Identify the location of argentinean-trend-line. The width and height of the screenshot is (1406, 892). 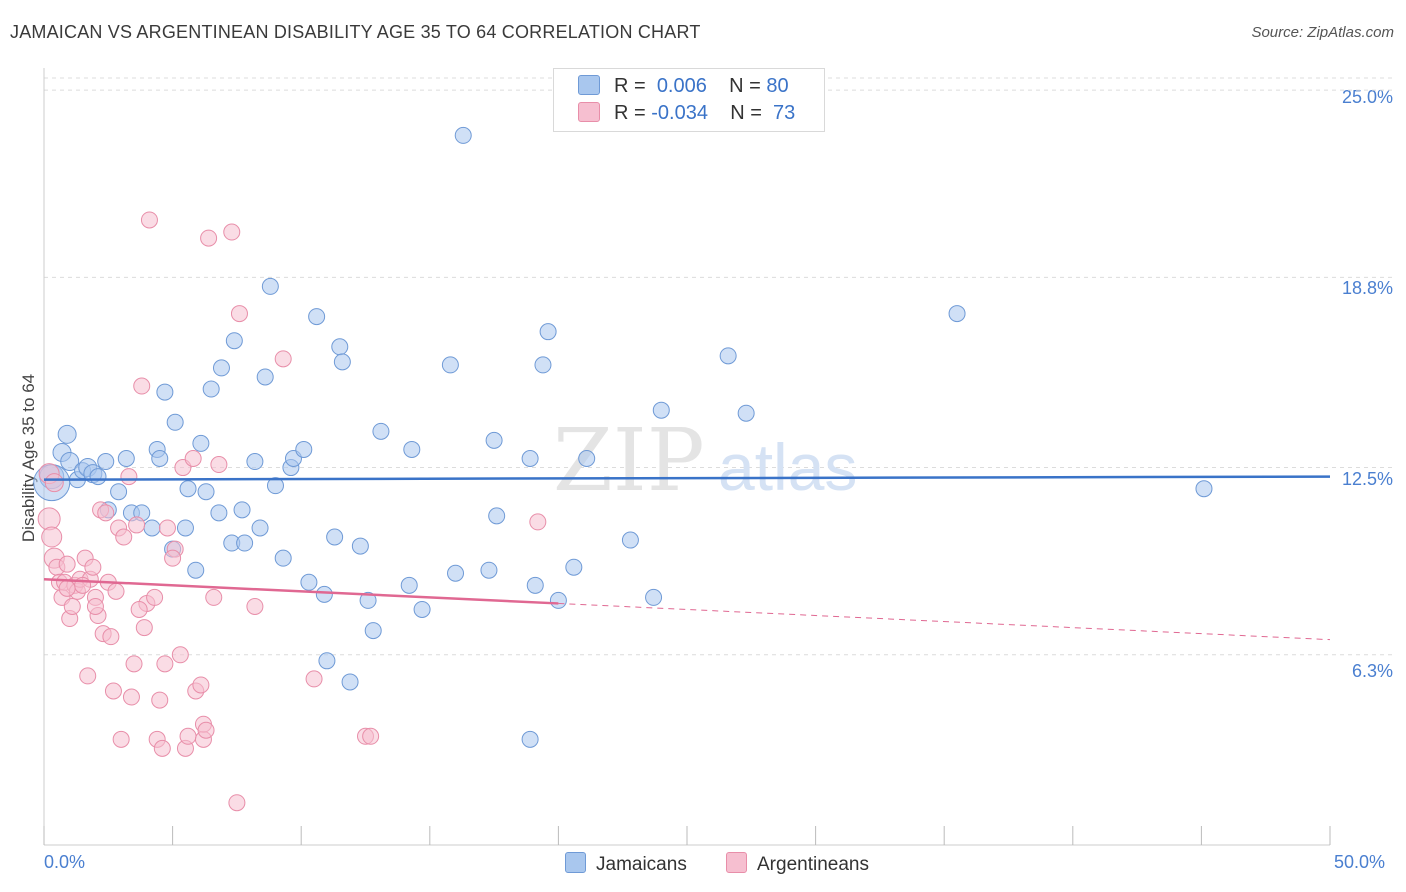
(301, 591).